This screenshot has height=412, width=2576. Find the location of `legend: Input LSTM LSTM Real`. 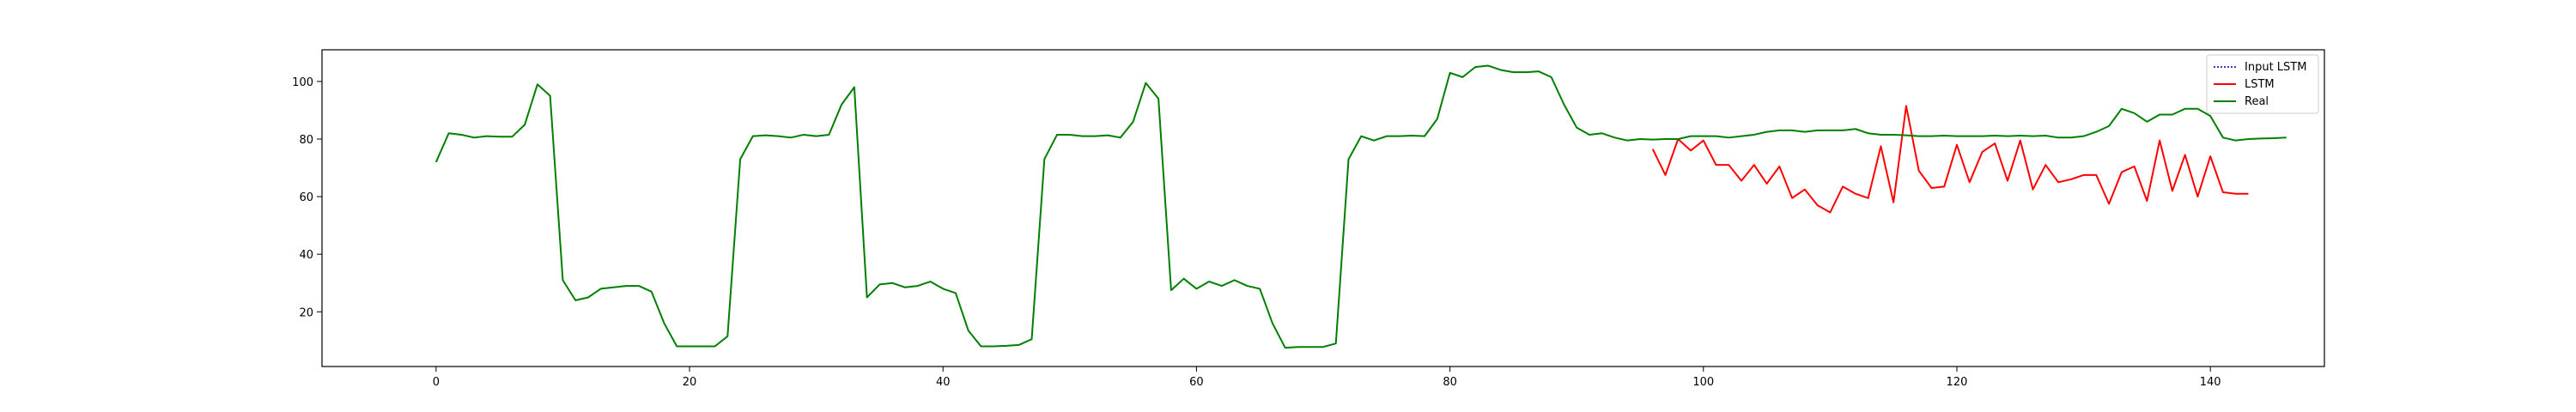

legend: Input LSTM LSTM Real is located at coordinates (2262, 84).